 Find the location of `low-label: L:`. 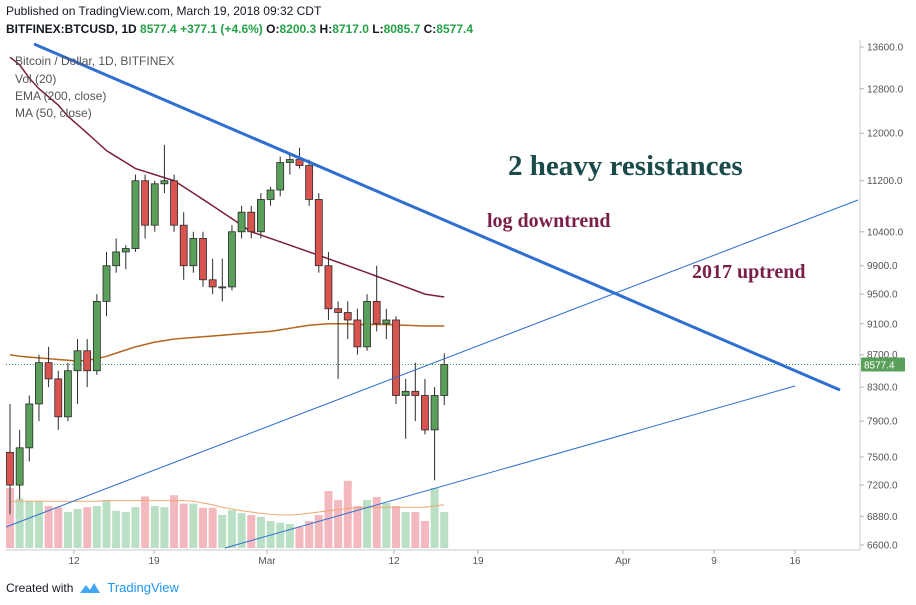

low-label: L: is located at coordinates (378, 29).